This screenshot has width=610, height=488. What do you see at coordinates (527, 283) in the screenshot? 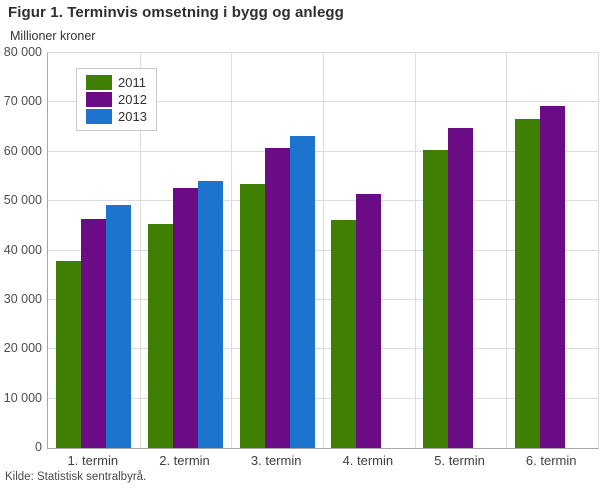
I see `bar-2011-6-termin` at bounding box center [527, 283].